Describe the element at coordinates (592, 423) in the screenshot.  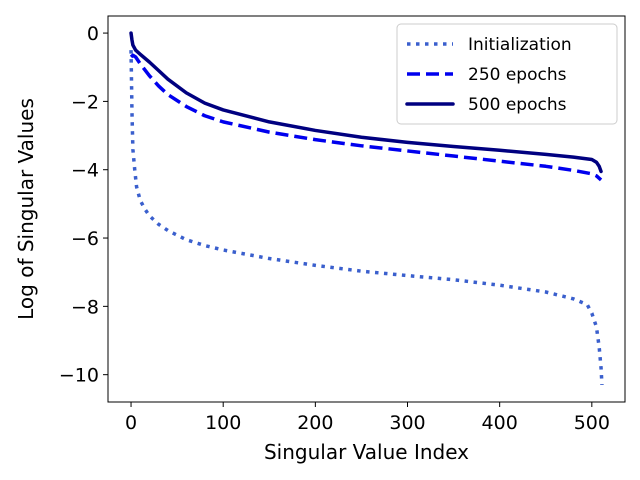
I see `x-tick-label: 500` at that location.